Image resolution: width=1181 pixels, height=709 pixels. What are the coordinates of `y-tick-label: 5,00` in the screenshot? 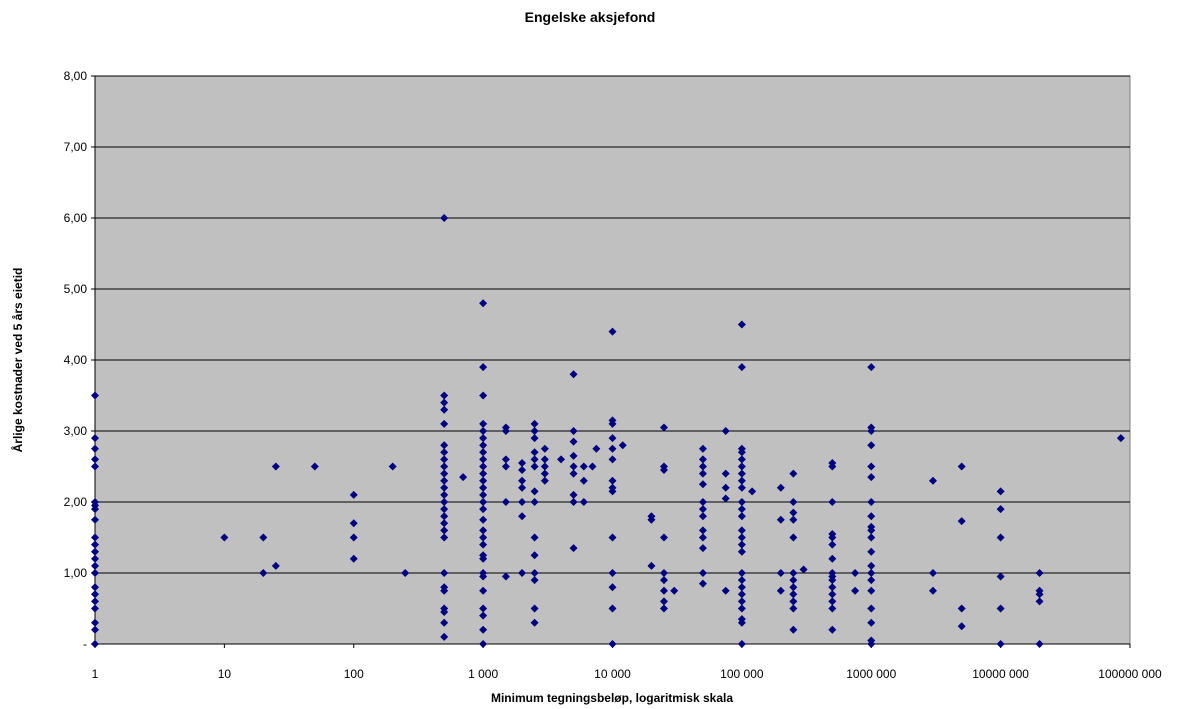 It's located at (76, 289).